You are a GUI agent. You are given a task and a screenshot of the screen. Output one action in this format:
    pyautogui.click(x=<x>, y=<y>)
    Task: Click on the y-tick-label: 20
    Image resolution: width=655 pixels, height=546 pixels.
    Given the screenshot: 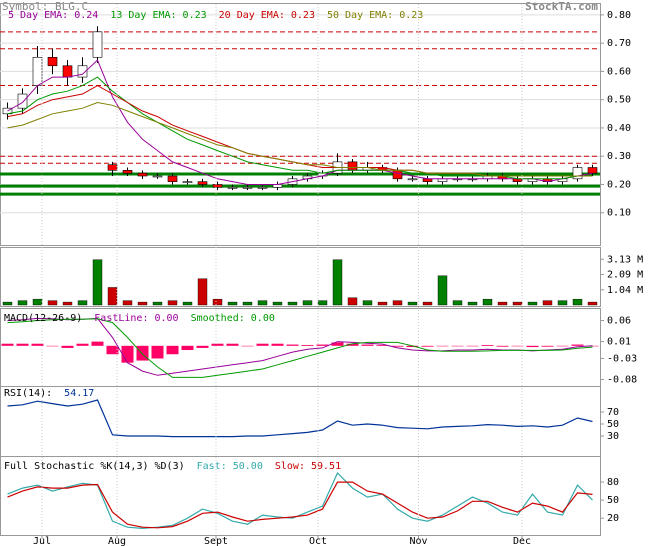 What is the action you would take?
    pyautogui.click(x=613, y=518)
    